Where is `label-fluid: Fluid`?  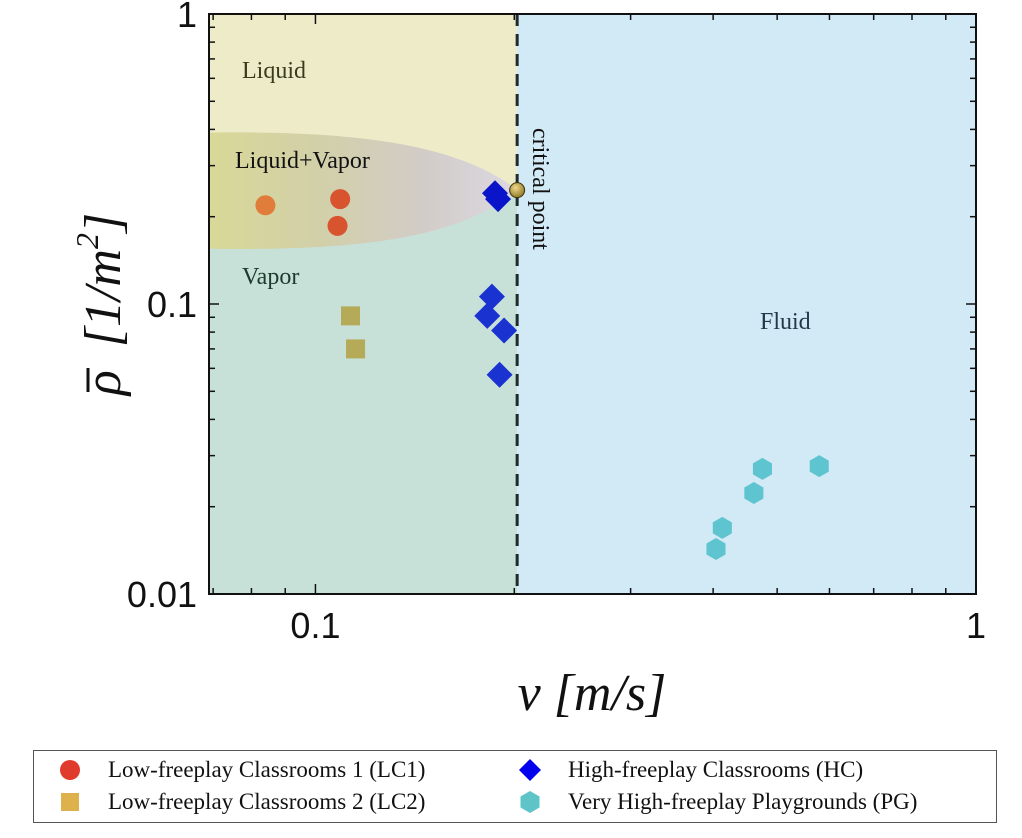 label-fluid: Fluid is located at coordinates (785, 322).